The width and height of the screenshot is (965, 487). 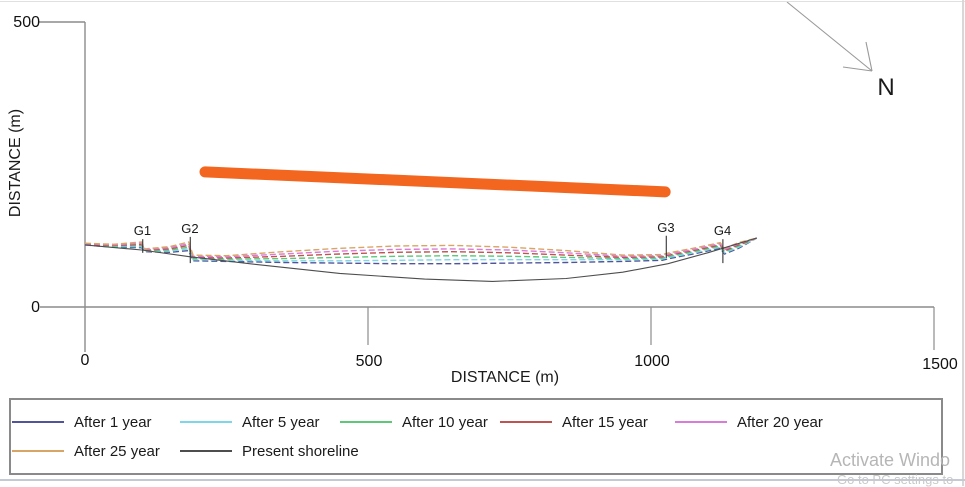 I want to click on series-after-25-year, so click(x=420, y=247).